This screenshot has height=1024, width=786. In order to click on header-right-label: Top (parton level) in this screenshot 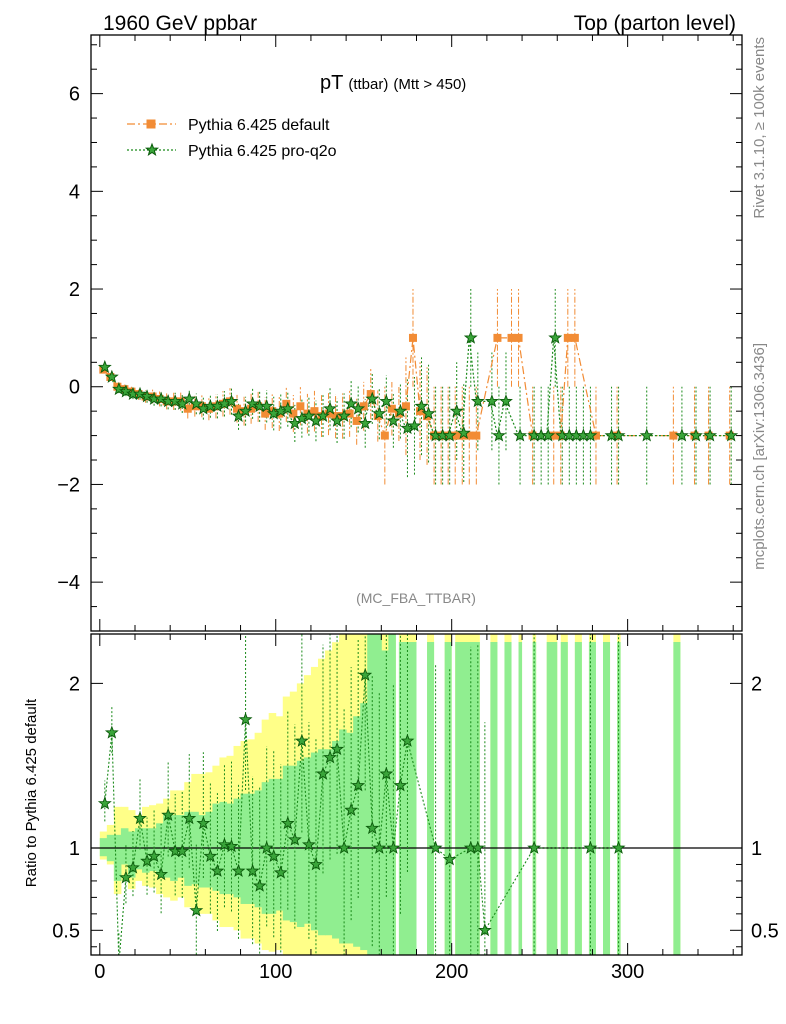, I will do `click(655, 23)`.